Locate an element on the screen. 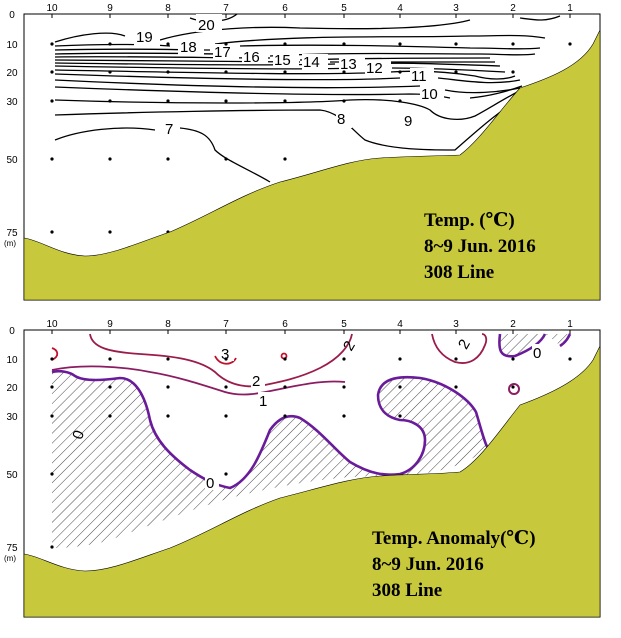  contour-label: 1 is located at coordinates (263, 401).